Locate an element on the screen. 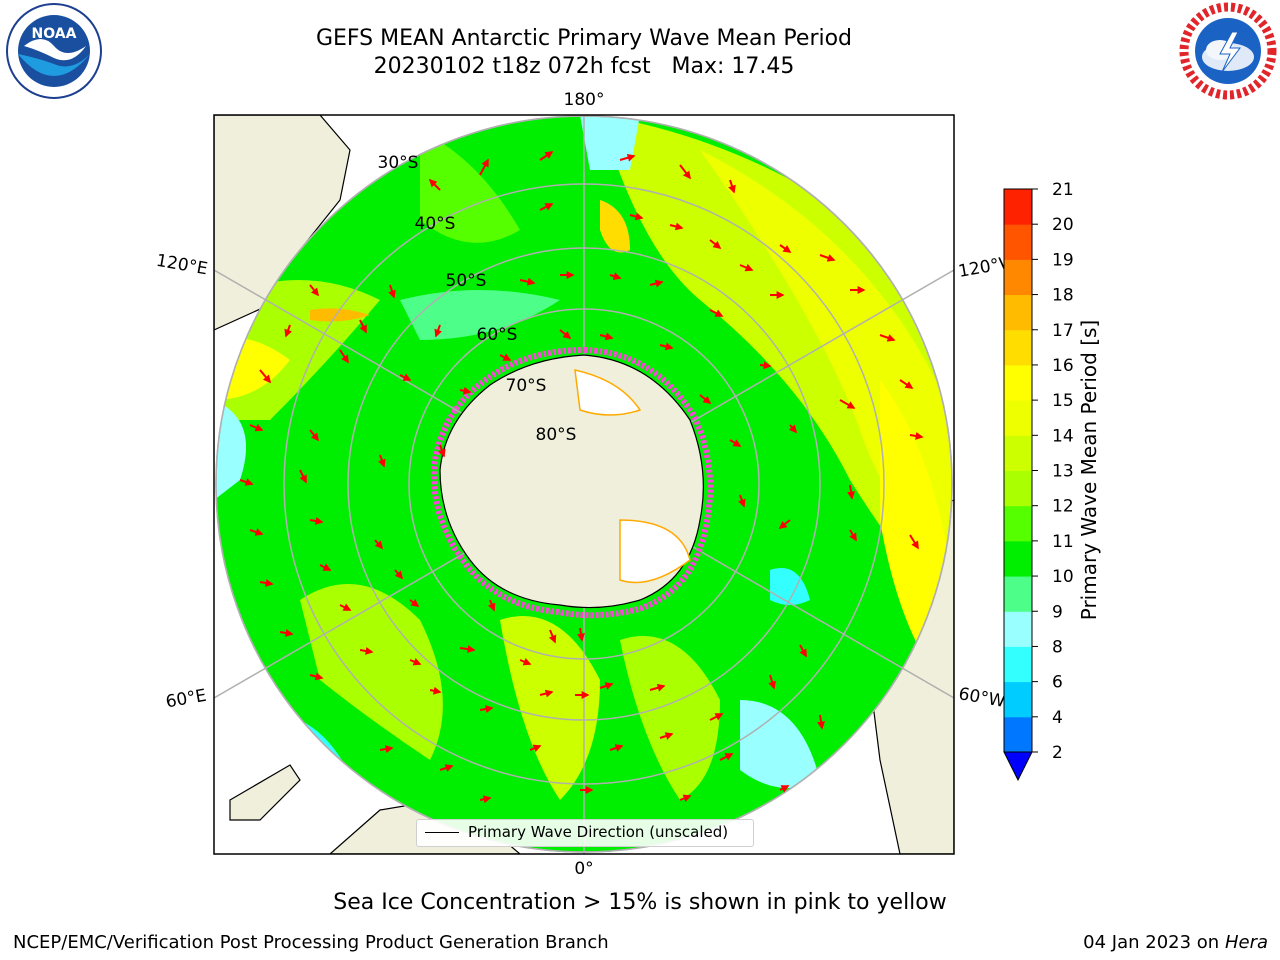 This screenshot has height=960, width=1280. colorbar-tick-label: 9 is located at coordinates (1057, 612).